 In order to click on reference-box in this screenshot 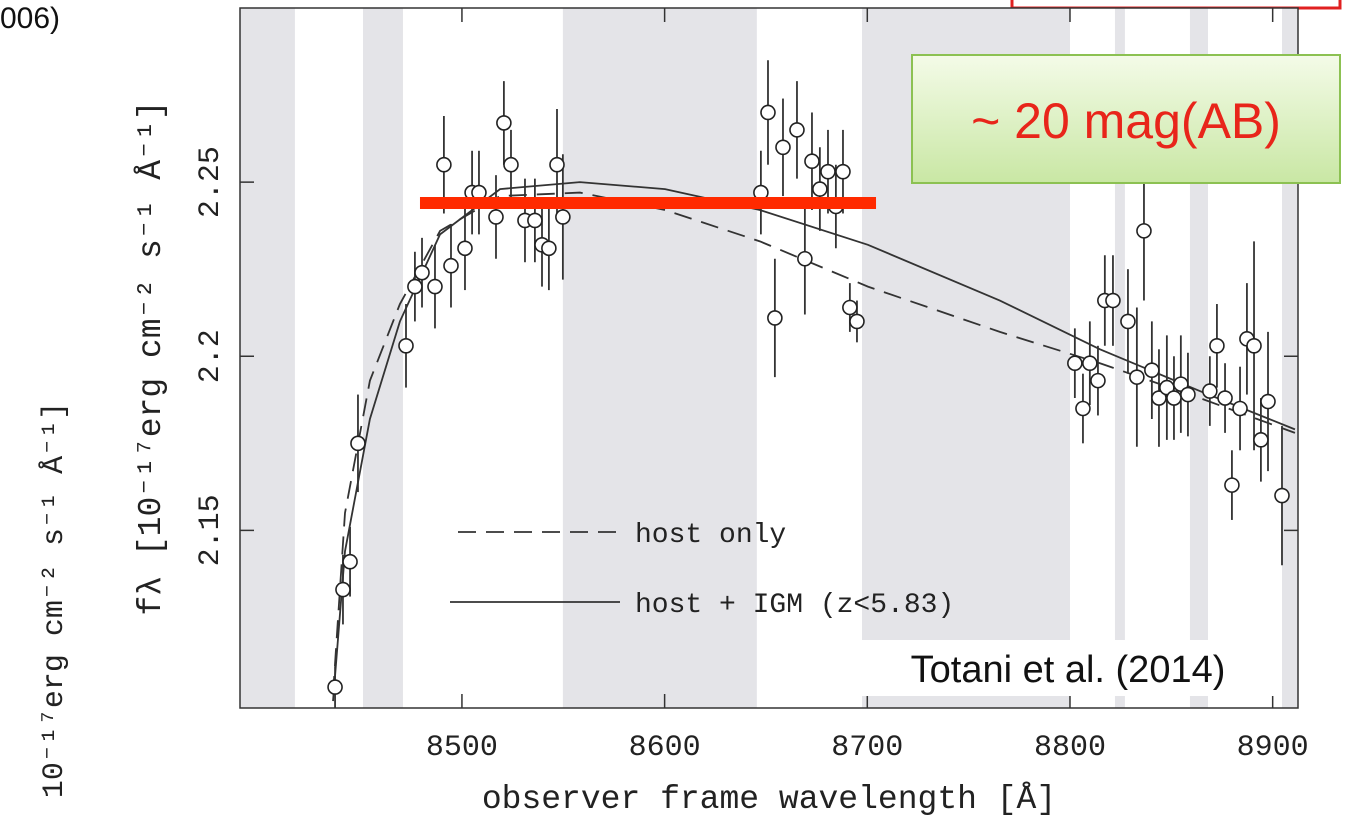, I will do `click(1070, 668)`.